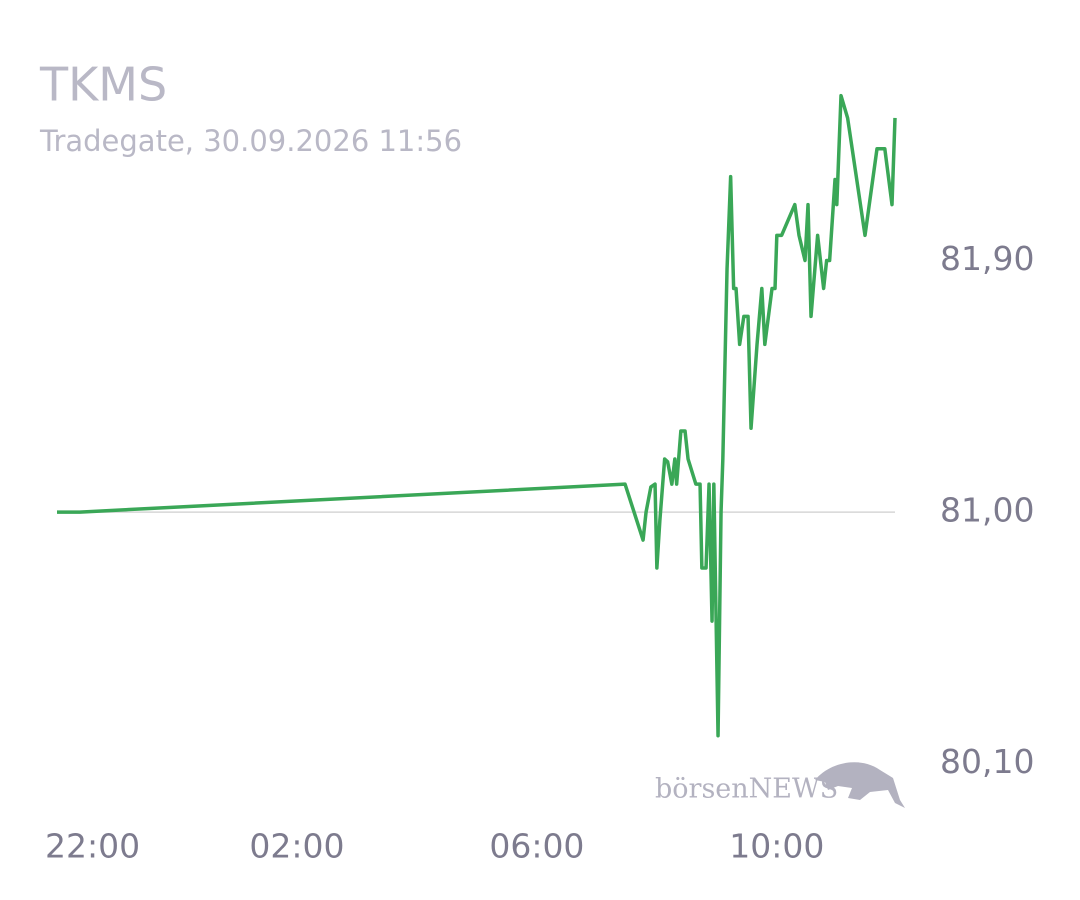 The height and width of the screenshot is (900, 1080). I want to click on watermark-group: börsenNEWS, so click(780, 785).